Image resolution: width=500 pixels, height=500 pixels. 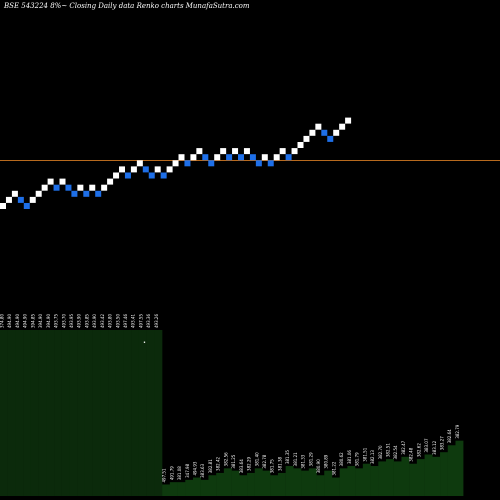 I want to click on volume-label: 493.95, so click(x=71, y=321).